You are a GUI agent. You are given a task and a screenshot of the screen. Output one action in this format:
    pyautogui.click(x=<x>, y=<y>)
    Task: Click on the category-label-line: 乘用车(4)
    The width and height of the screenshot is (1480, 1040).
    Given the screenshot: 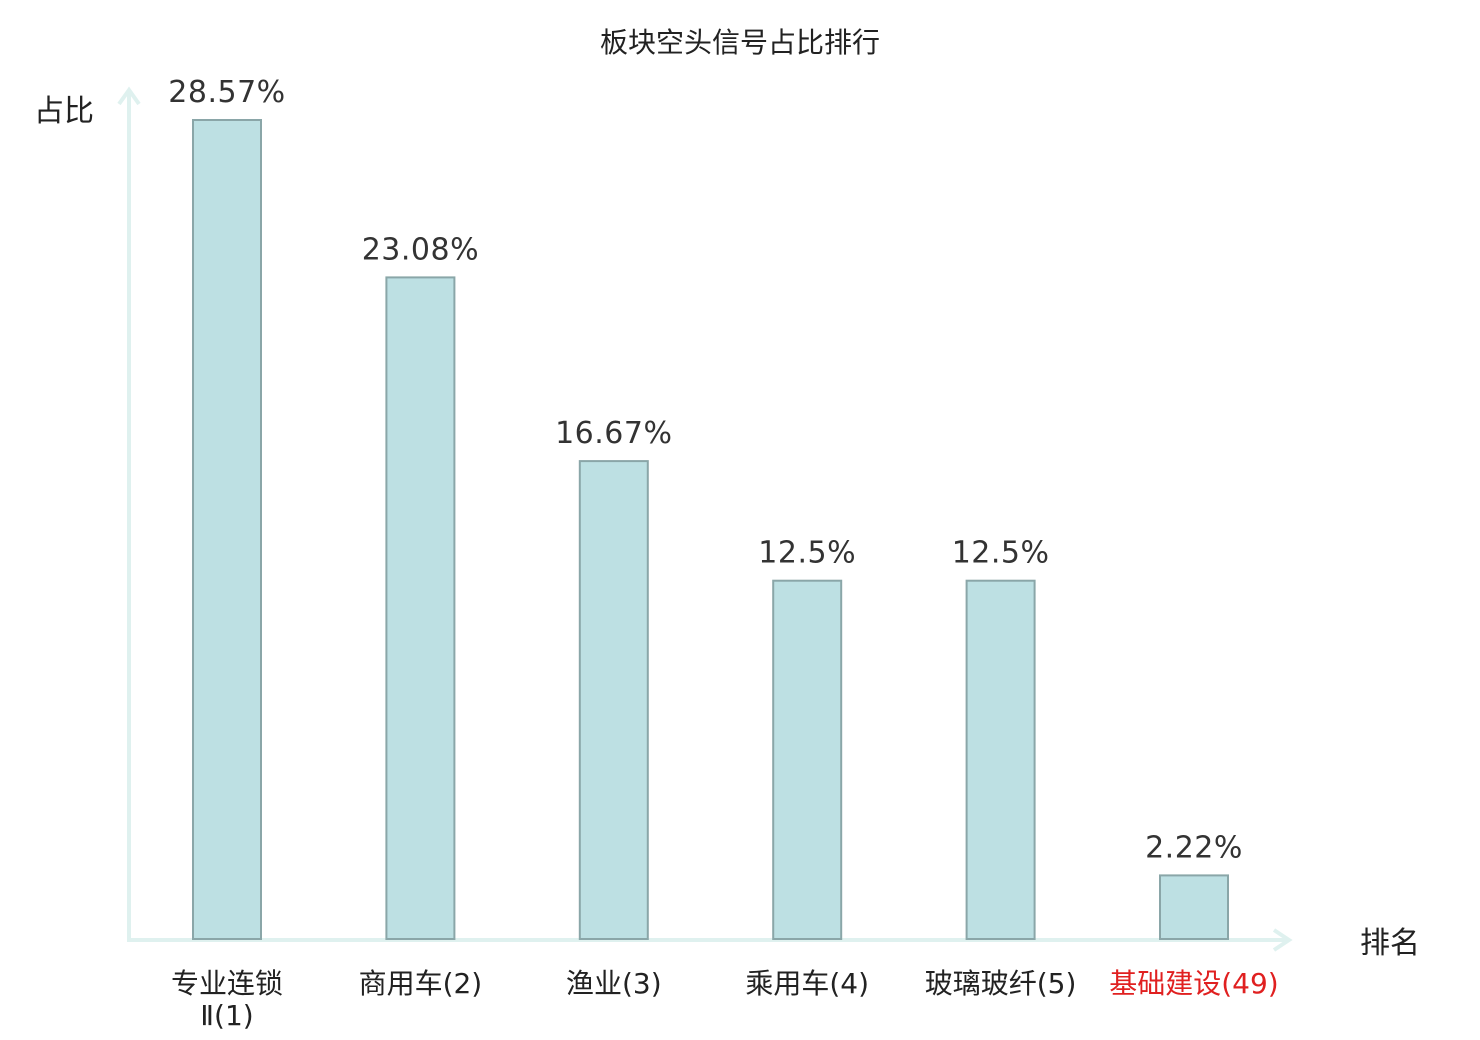 What is the action you would take?
    pyautogui.click(x=807, y=983)
    